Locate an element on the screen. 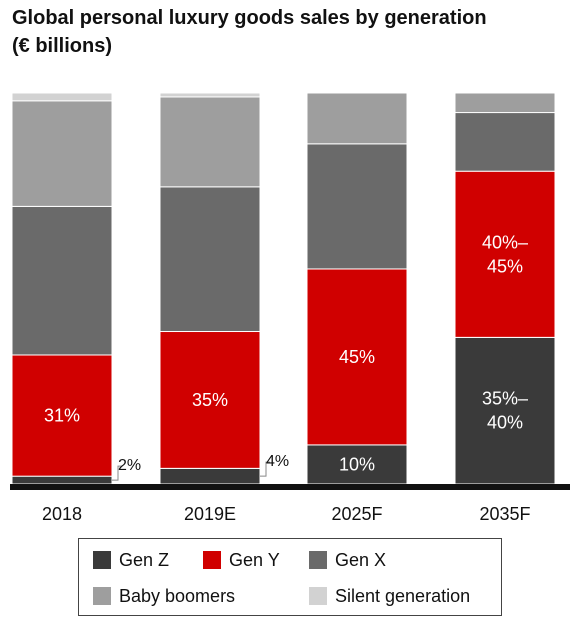 This screenshot has height=620, width=578. category-label-2018: 2018 is located at coordinates (62, 514).